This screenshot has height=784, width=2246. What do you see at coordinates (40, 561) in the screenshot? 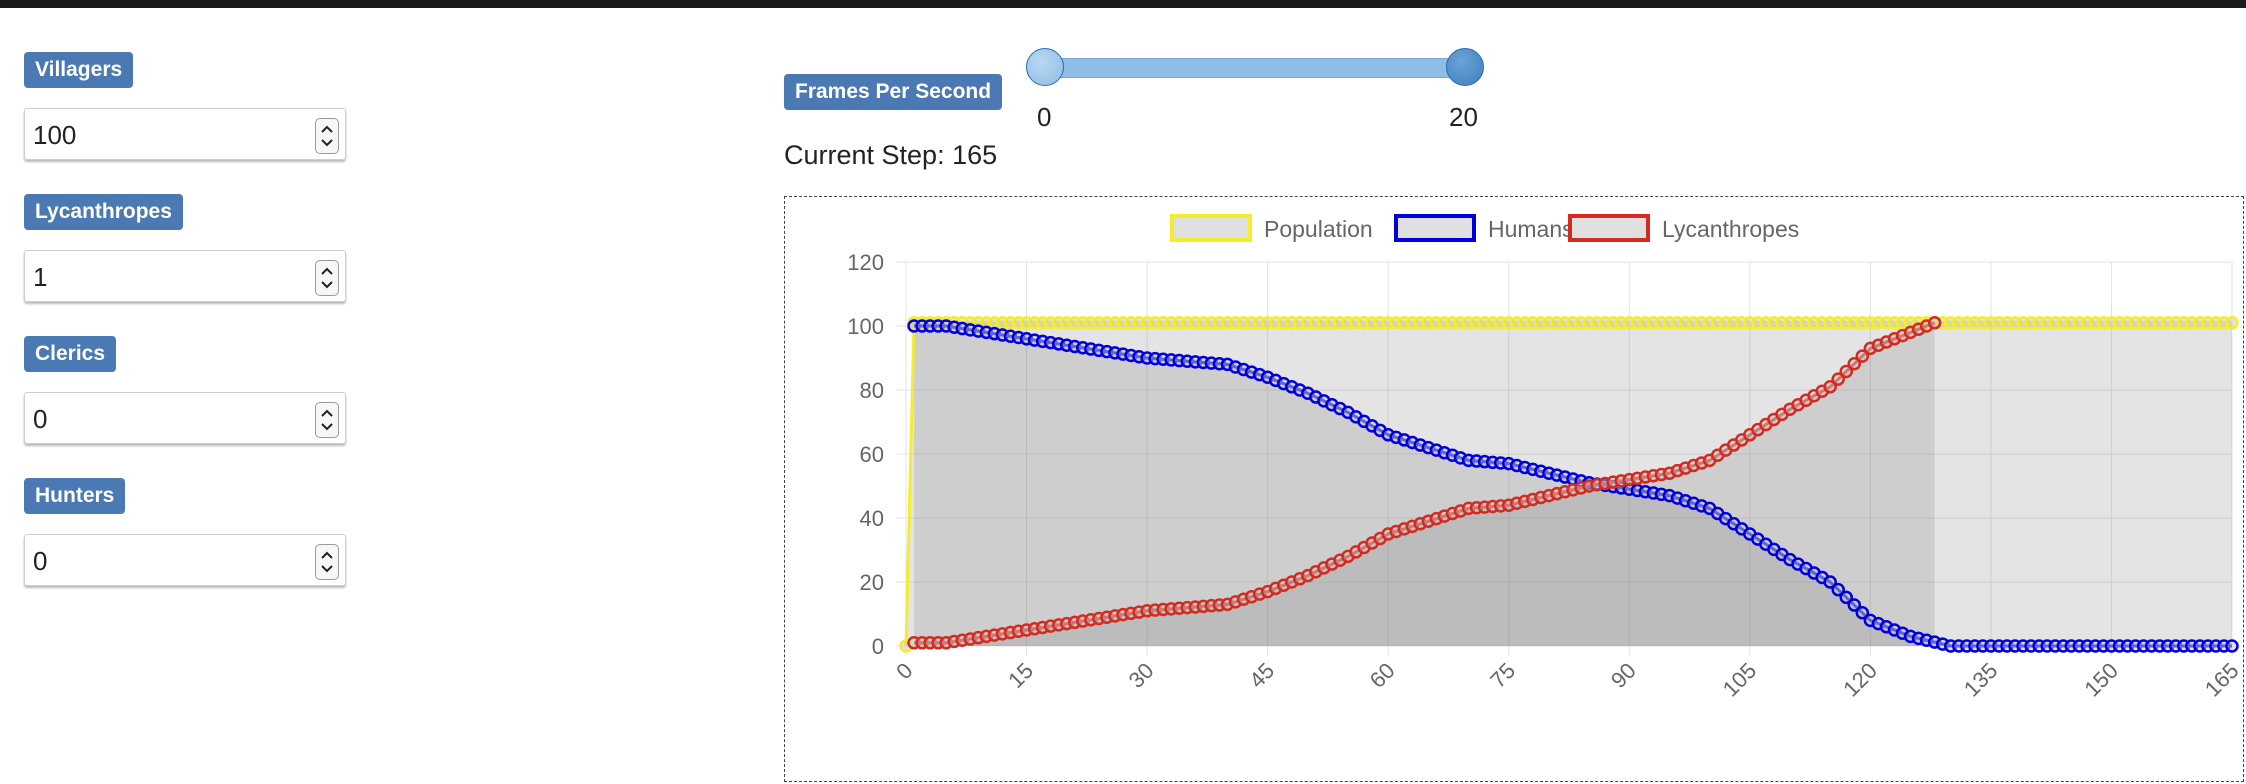
I see `hunters-value: 0` at bounding box center [40, 561].